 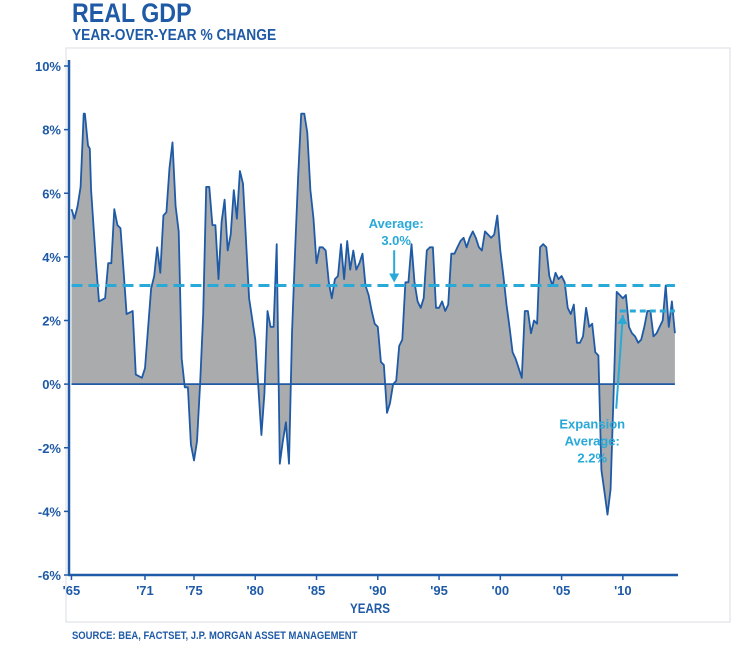 What do you see at coordinates (562, 590) in the screenshot?
I see `x-tick-label: '05` at bounding box center [562, 590].